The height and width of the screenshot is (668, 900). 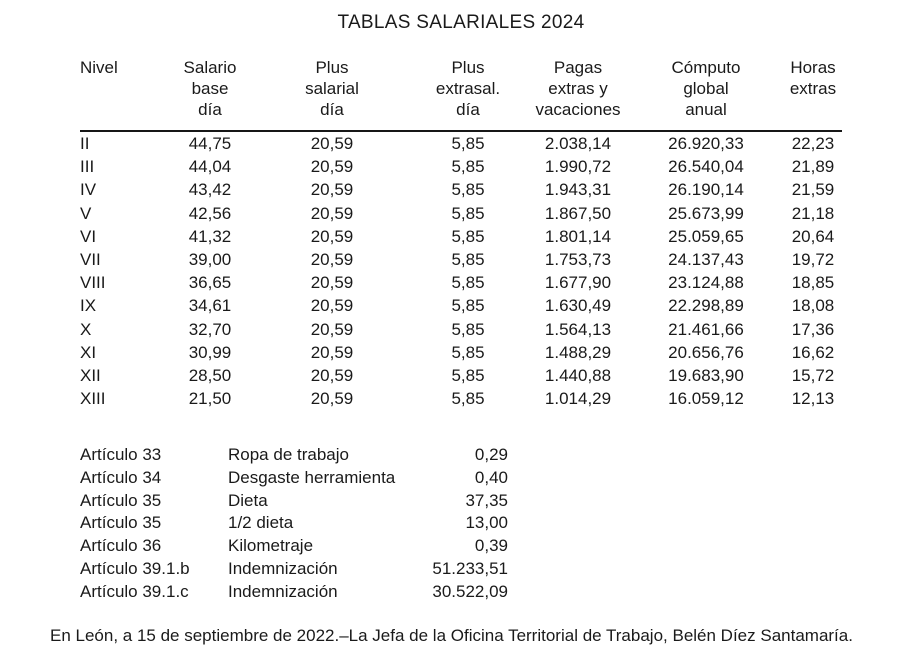 What do you see at coordinates (135, 568) in the screenshot?
I see `cell-articulo: Artículo 39.1.b` at bounding box center [135, 568].